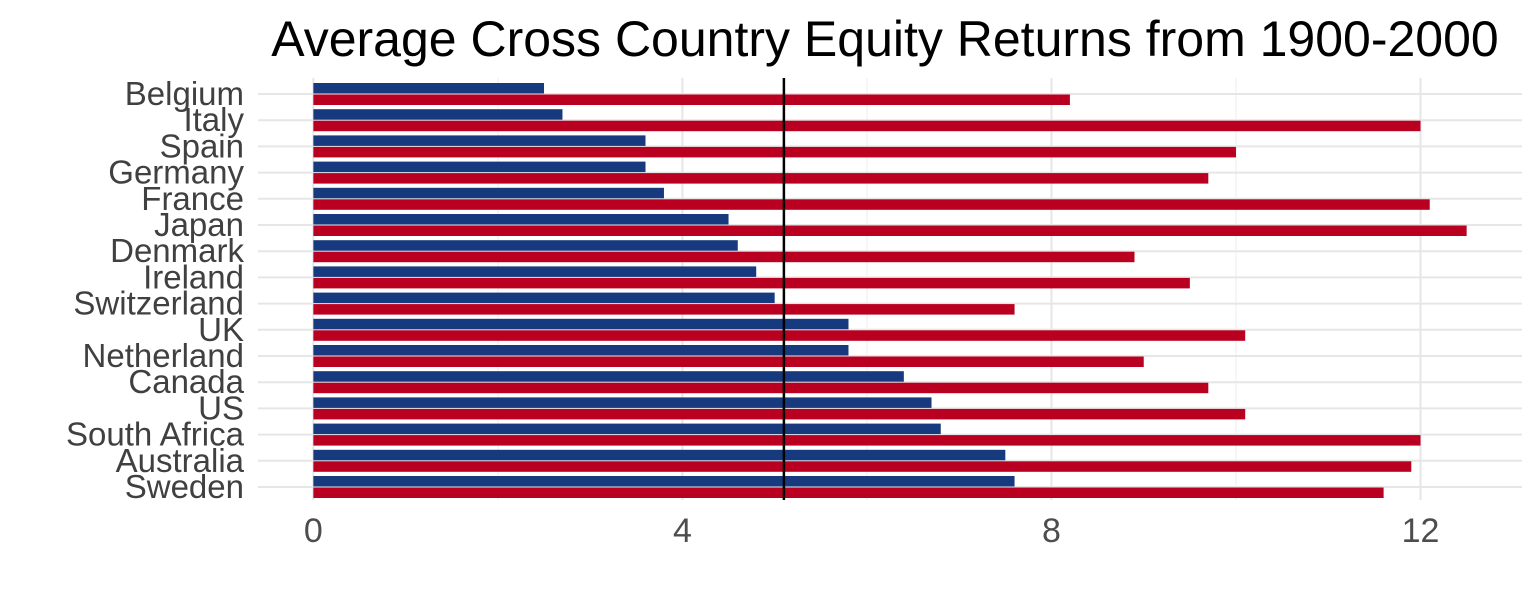  Describe the element at coordinates (177, 250) in the screenshot. I see `y-tick-label: Denmark` at that location.